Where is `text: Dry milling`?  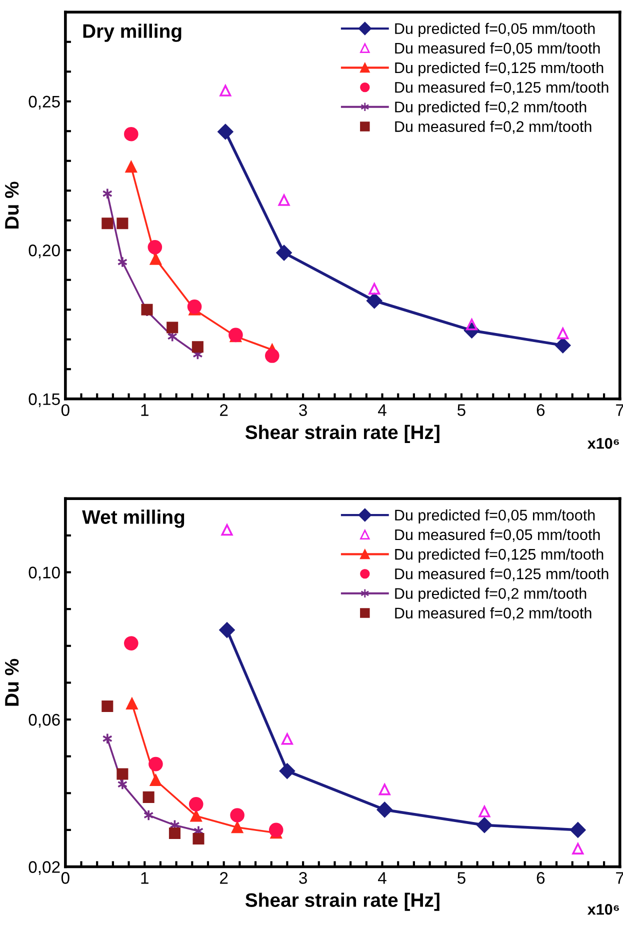 text: Dry milling is located at coordinates (132, 33).